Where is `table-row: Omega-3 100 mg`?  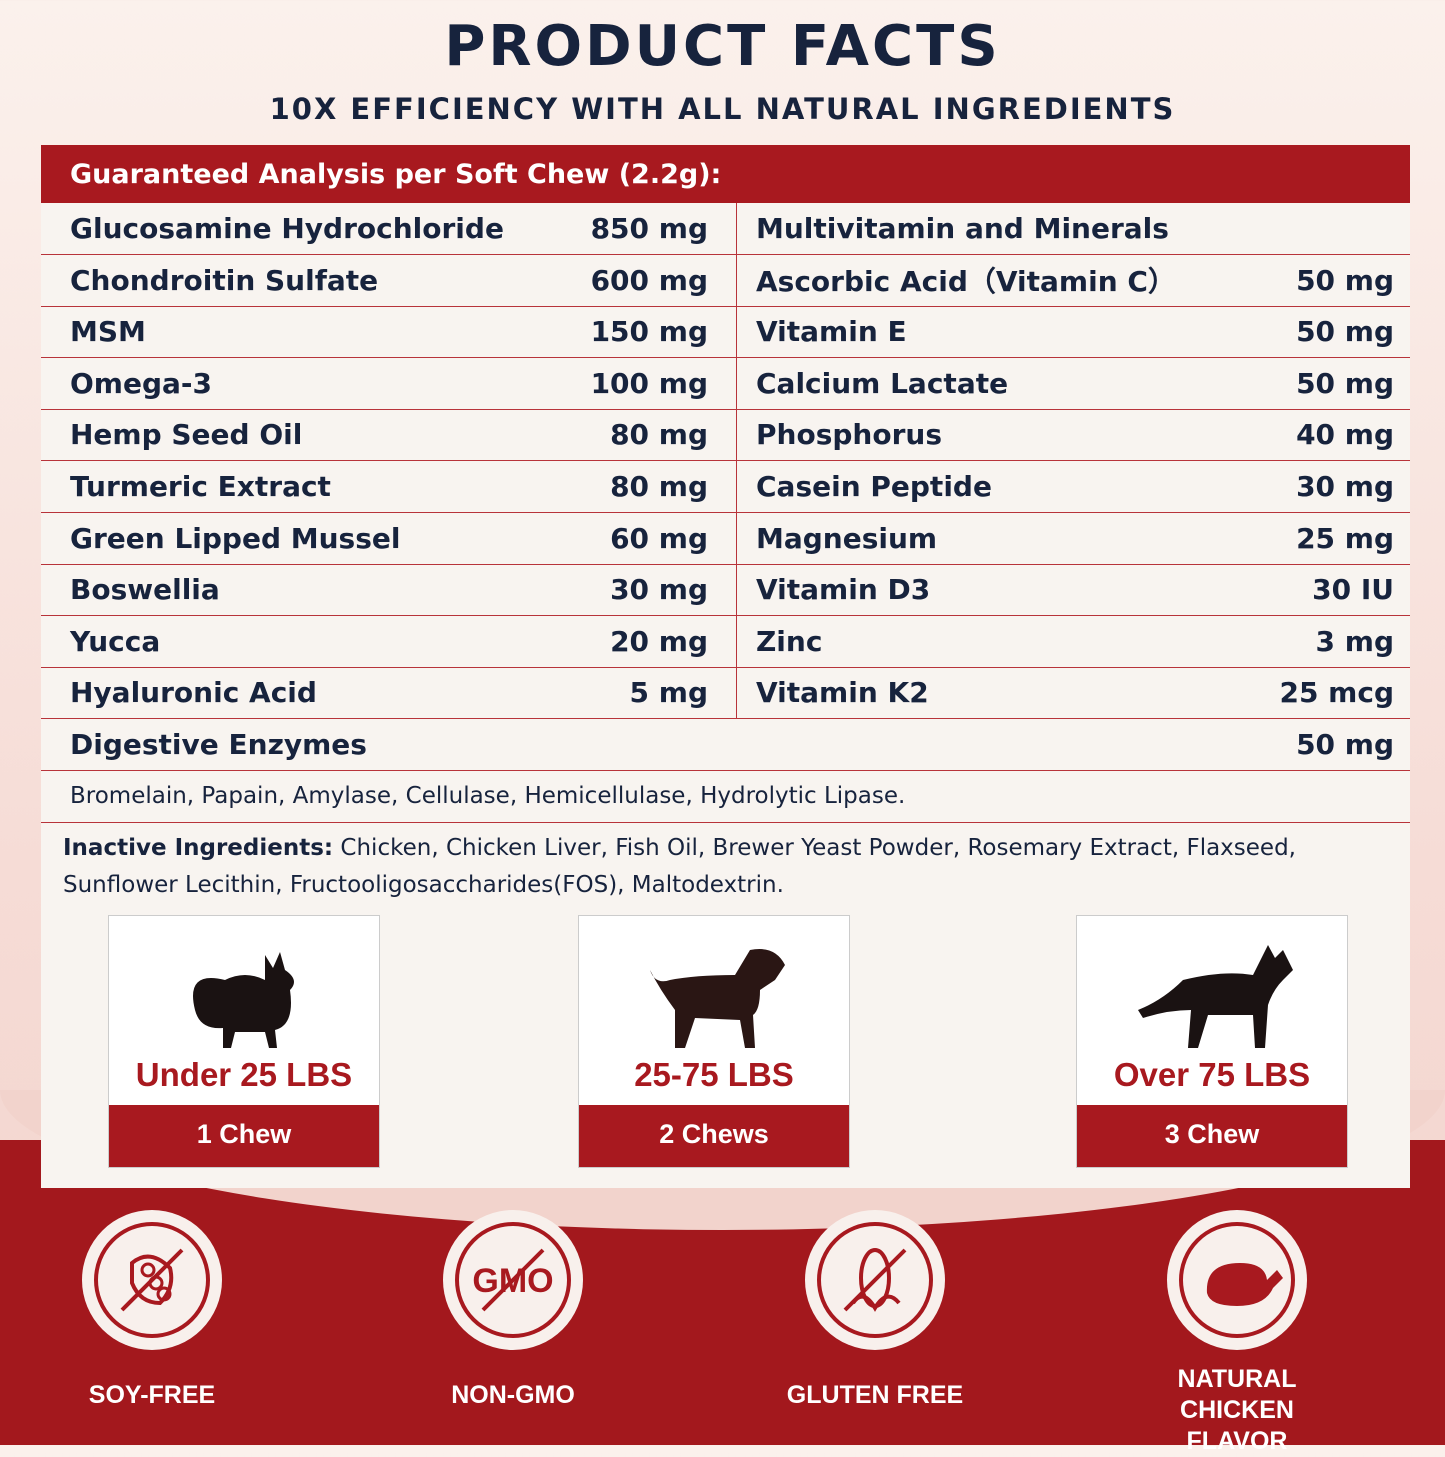
table-row: Omega-3 100 mg is located at coordinates (389, 383).